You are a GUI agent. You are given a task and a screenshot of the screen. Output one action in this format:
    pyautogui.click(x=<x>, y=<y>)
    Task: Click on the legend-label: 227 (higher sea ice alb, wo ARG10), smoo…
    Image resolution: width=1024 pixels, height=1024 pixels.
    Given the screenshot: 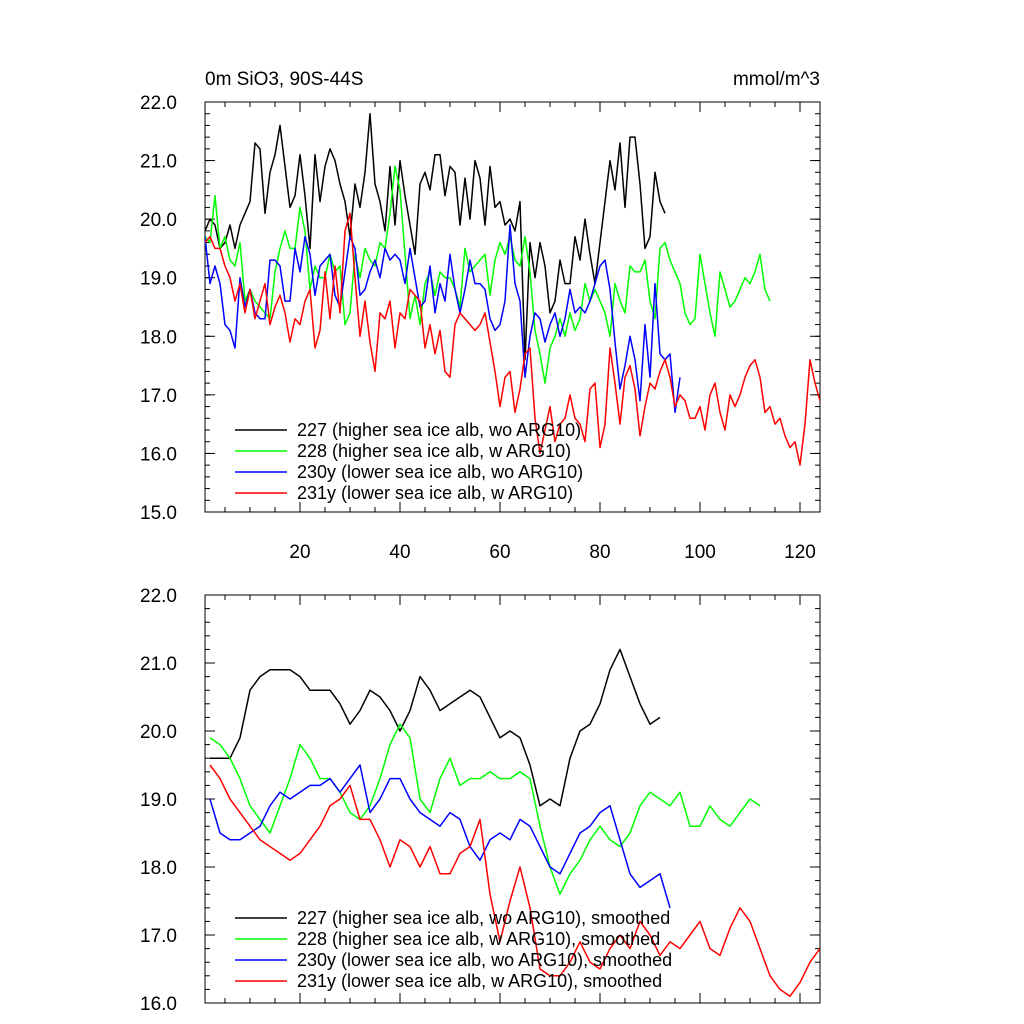 What is the action you would take?
    pyautogui.click(x=483, y=918)
    